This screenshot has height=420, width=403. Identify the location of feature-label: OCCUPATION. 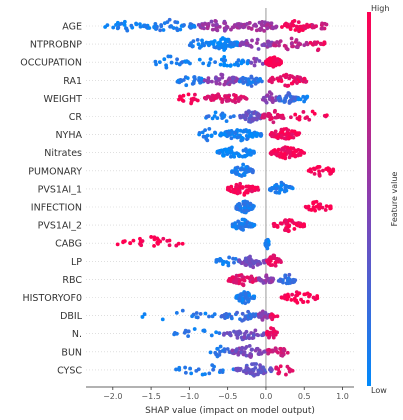
(51, 63).